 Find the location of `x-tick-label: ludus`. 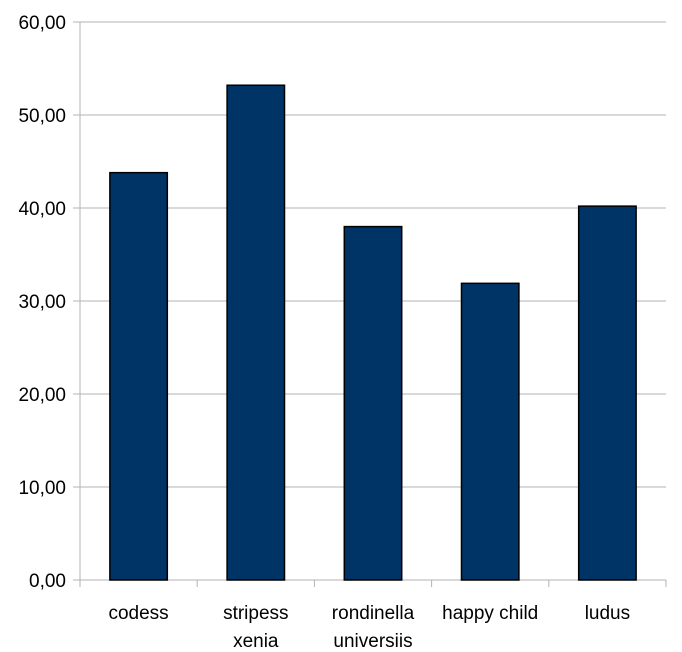

x-tick-label: ludus is located at coordinates (607, 613).